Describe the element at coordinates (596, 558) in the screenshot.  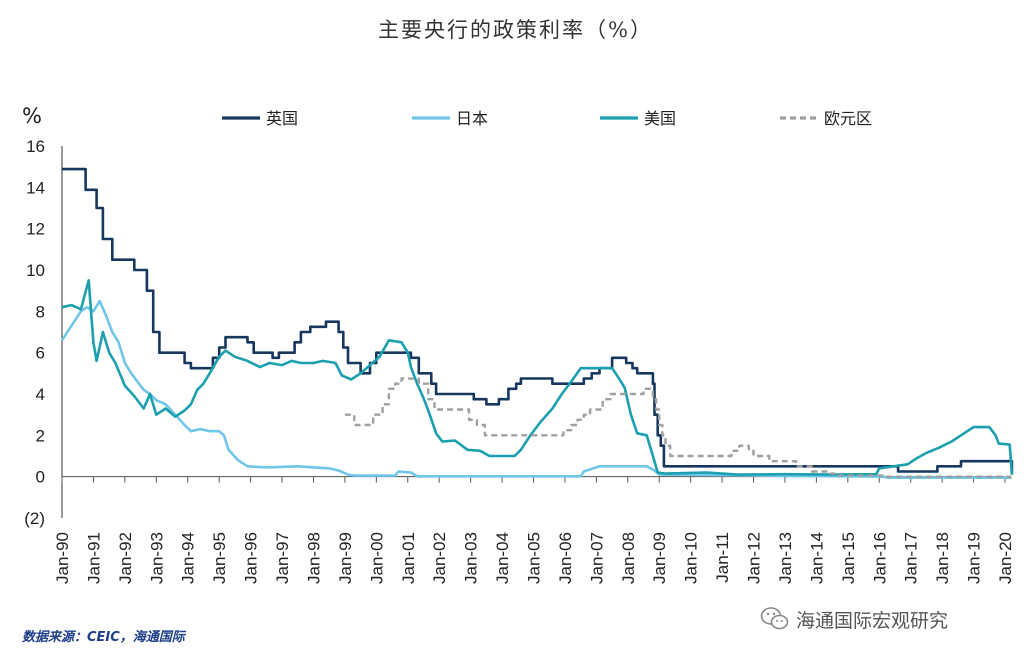
I see `x-tick-label: Jan-07` at that location.